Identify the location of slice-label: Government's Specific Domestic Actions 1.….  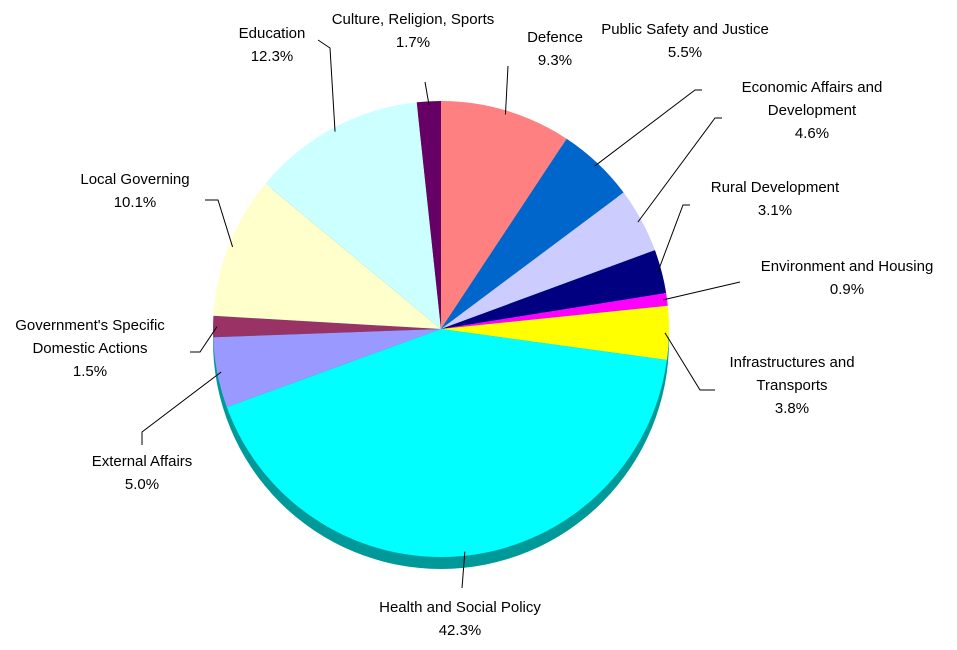
(90, 348).